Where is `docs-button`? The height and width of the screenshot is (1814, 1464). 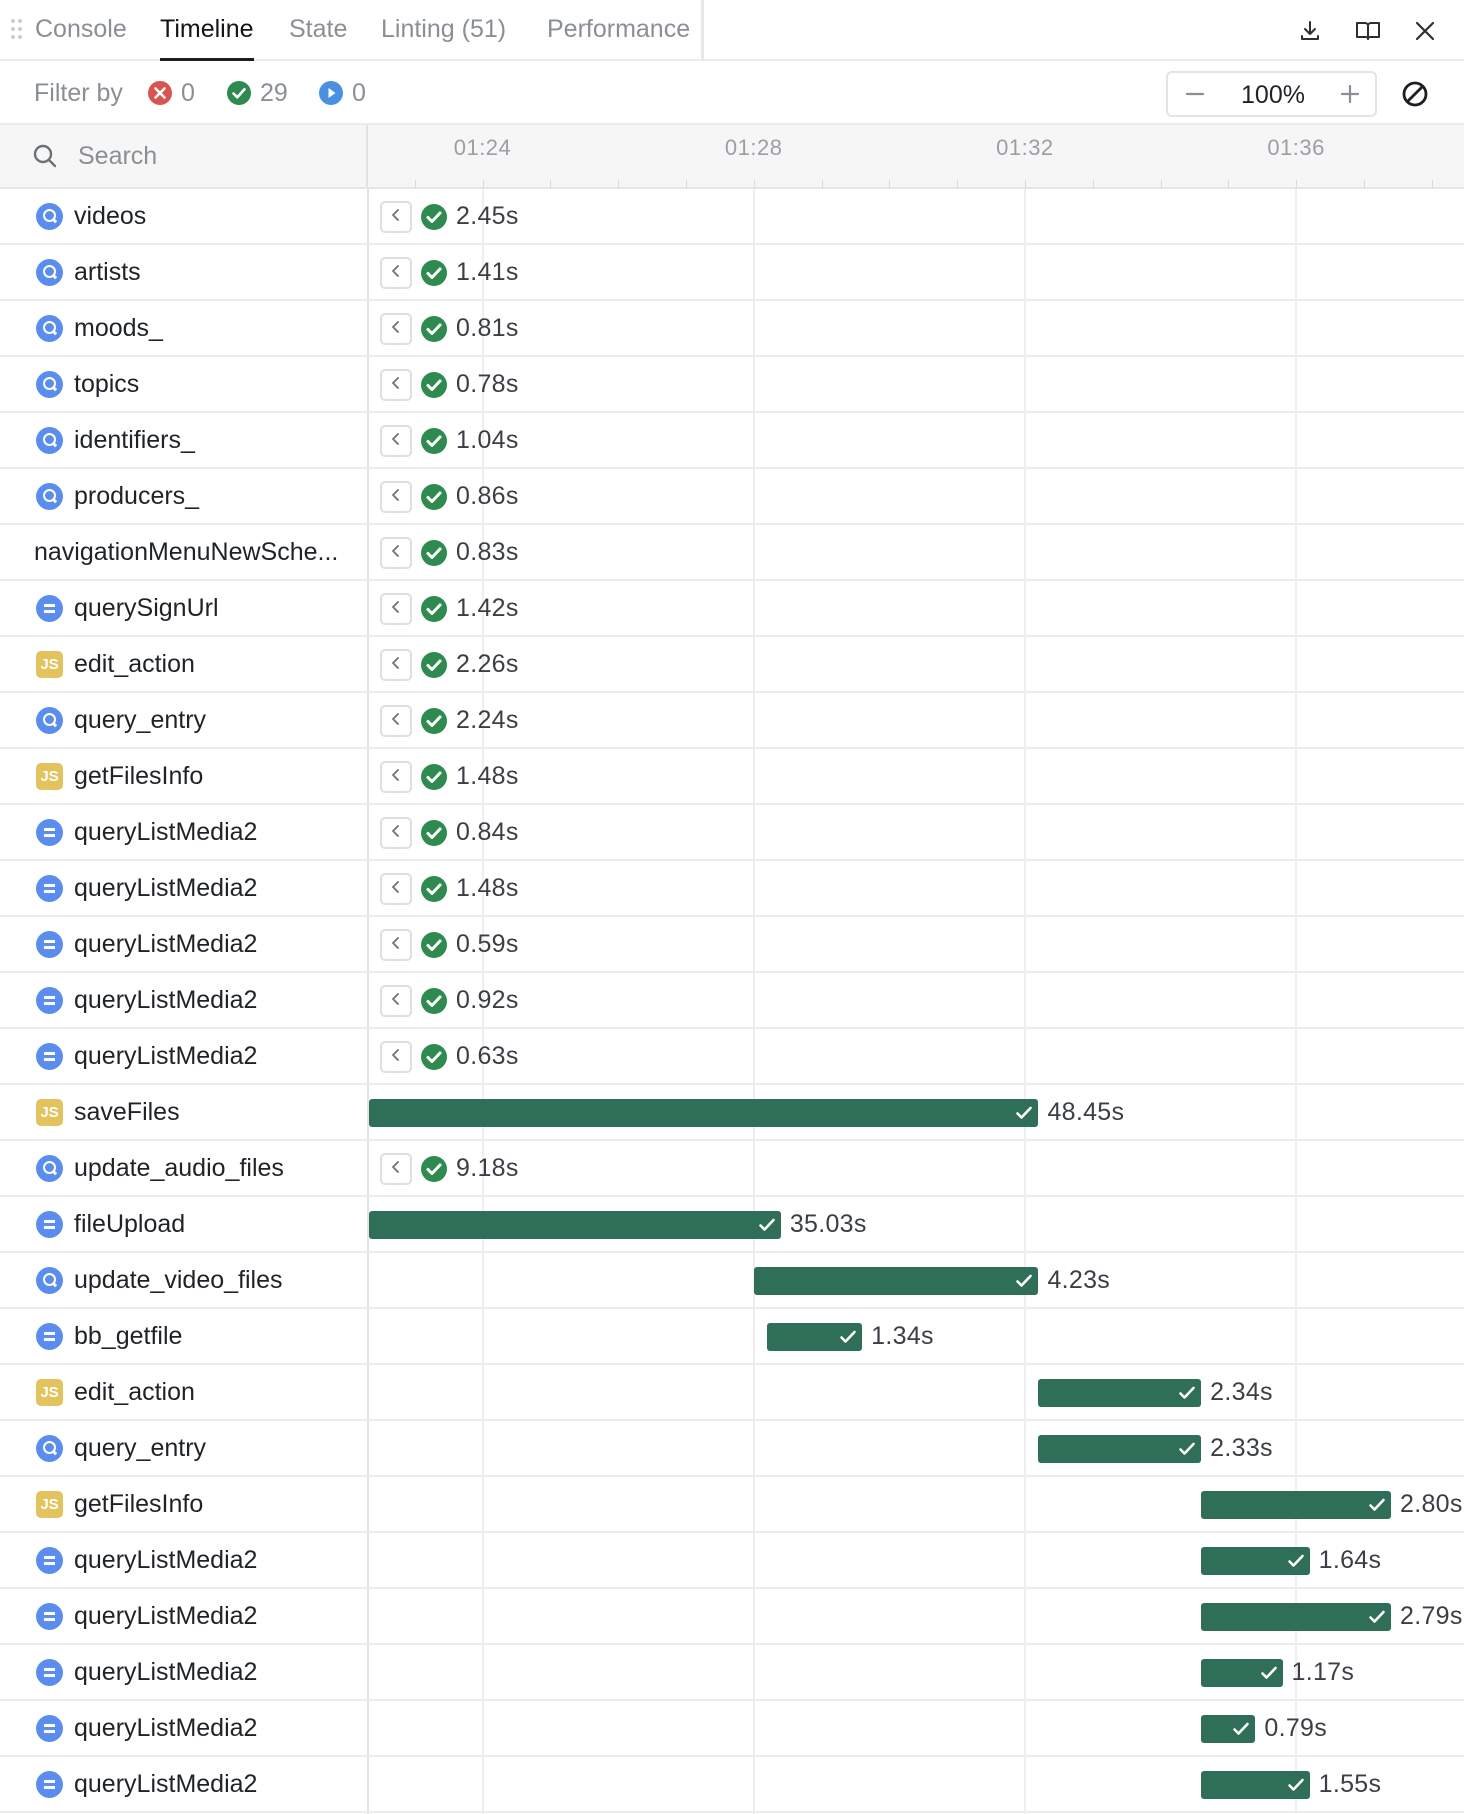
docs-button is located at coordinates (1368, 31).